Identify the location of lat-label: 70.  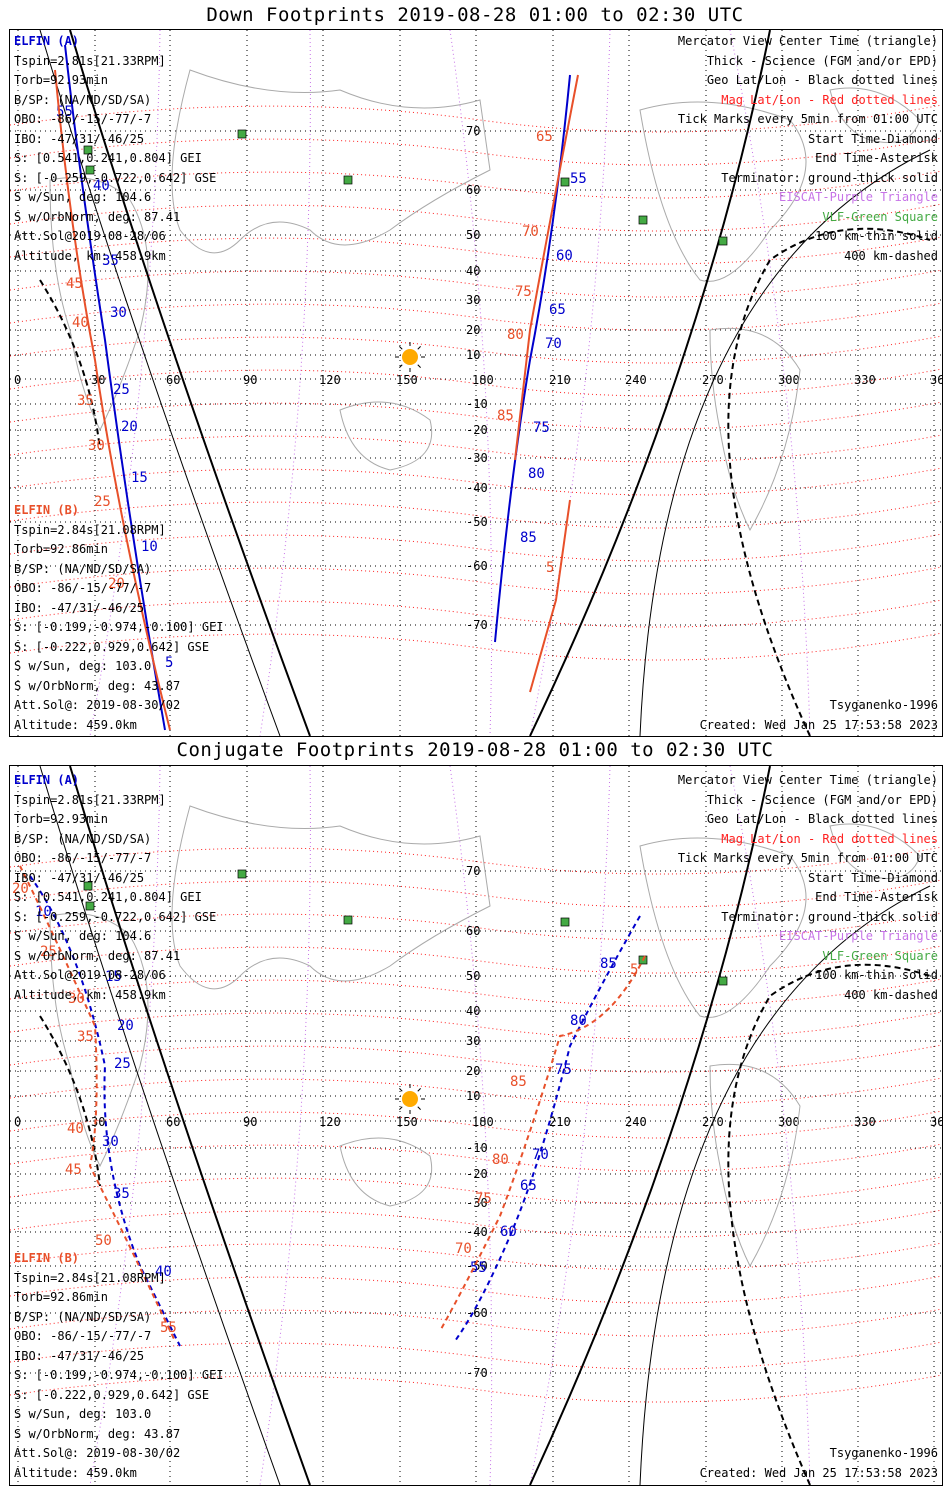
(473, 131).